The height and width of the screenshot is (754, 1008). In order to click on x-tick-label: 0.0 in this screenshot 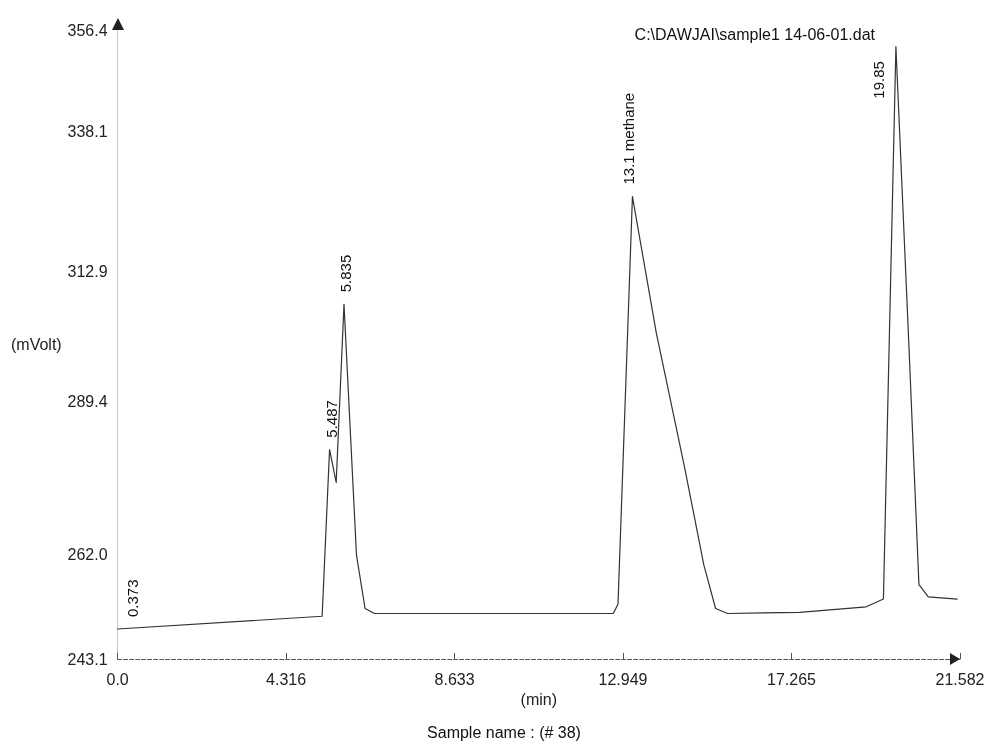, I will do `click(117, 679)`.